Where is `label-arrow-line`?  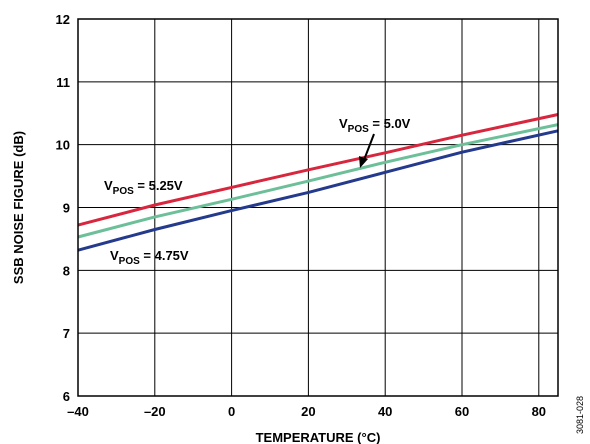 label-arrow-line is located at coordinates (369, 147).